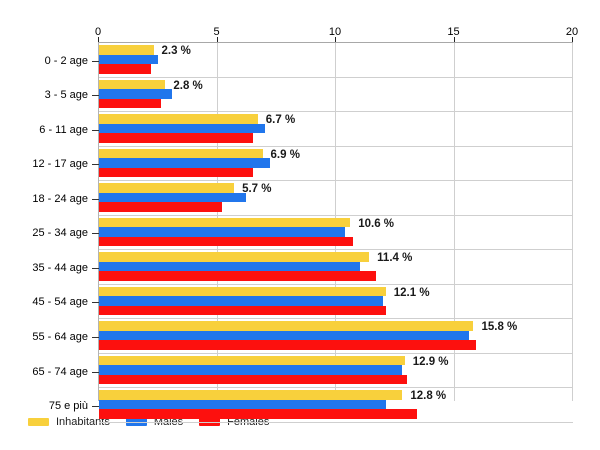 The height and width of the screenshot is (450, 600). I want to click on category-row: 55 - 64 age 15.8 %, so click(302, 337).